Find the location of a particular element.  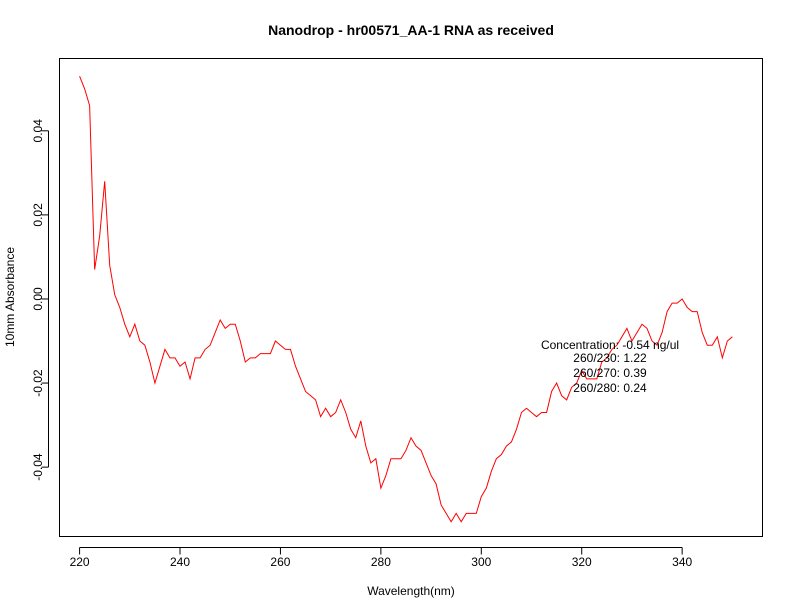

x-axis: 220 240 260 280 300 320 340 is located at coordinates (381, 558).